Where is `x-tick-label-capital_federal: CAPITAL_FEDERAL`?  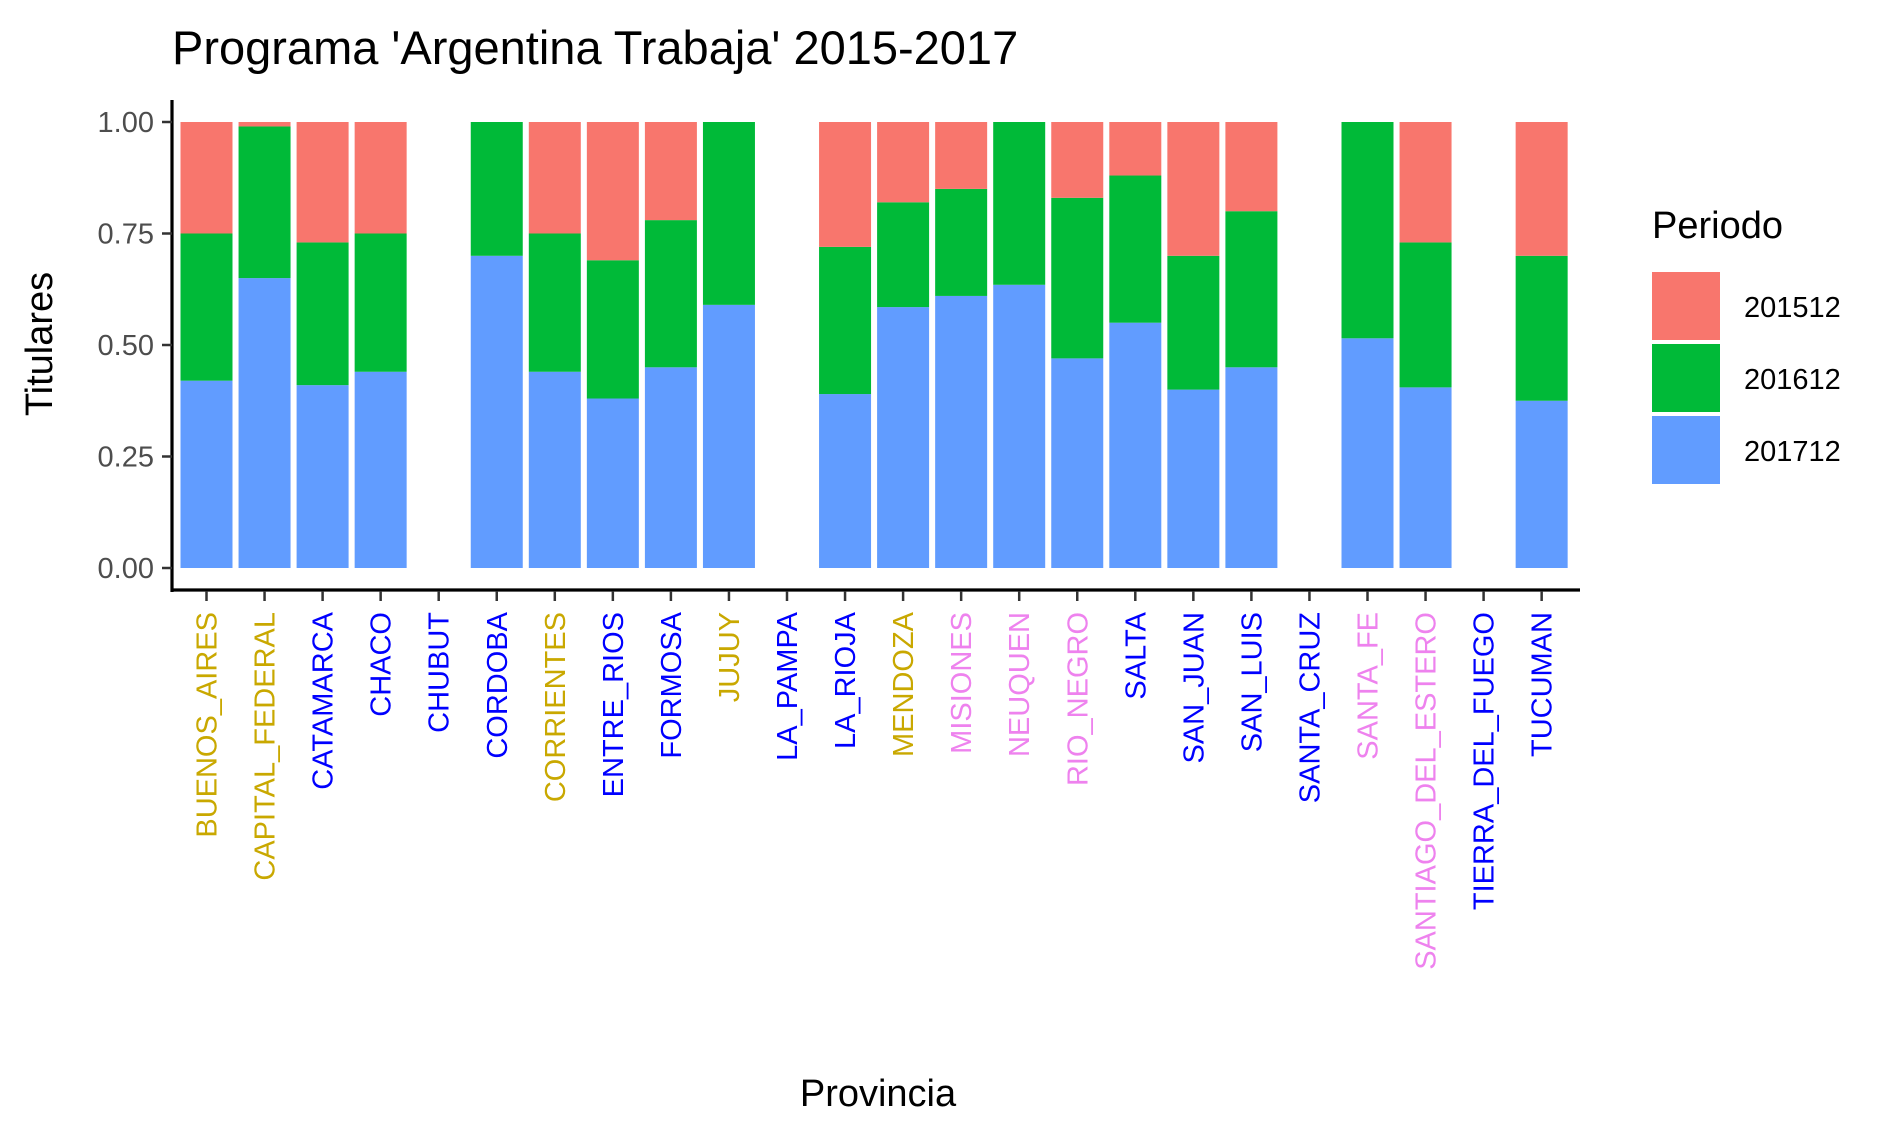
x-tick-label-capital_federal: CAPITAL_FEDERAL is located at coordinates (266, 746).